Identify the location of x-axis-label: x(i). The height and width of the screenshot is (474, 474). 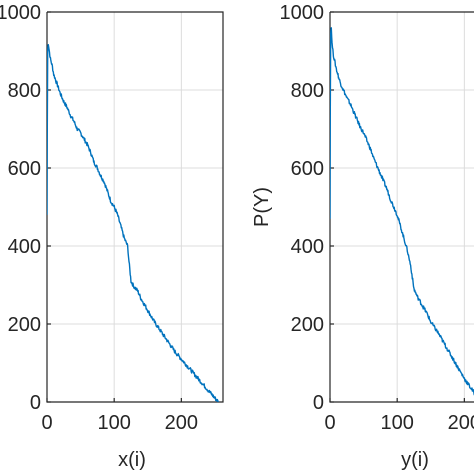
(132, 460).